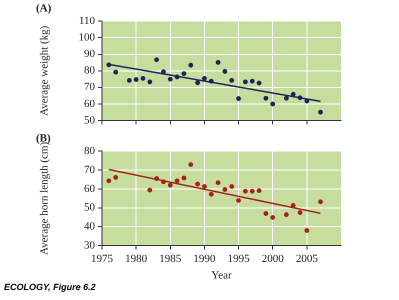 The width and height of the screenshot is (399, 300). What do you see at coordinates (273, 259) in the screenshot?
I see `x-tick-label: 2000` at bounding box center [273, 259].